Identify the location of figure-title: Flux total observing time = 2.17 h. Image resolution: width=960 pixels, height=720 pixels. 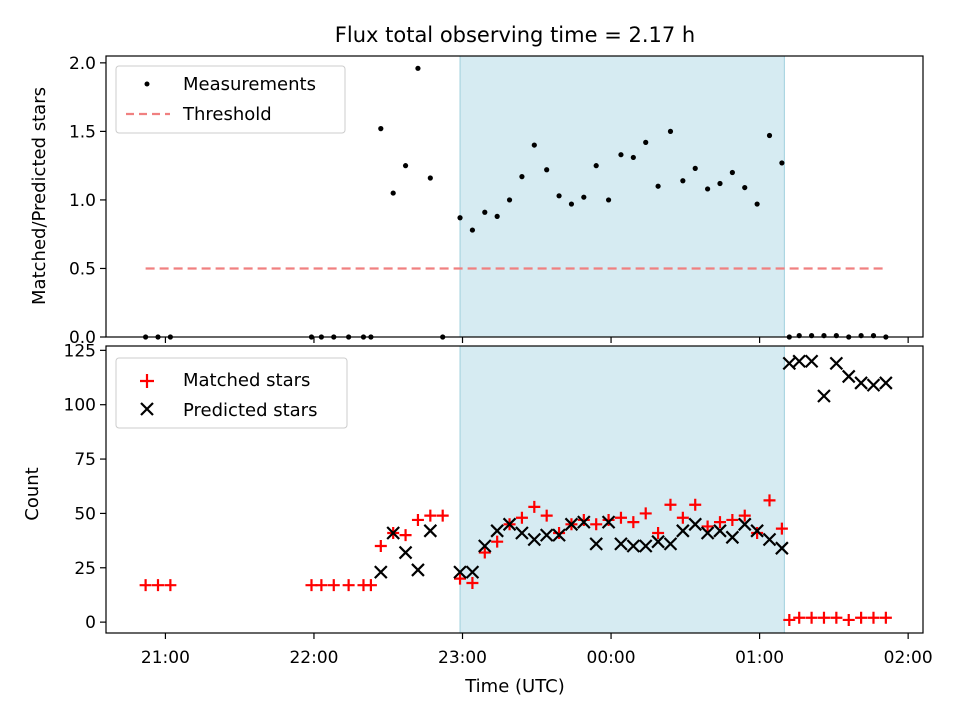
(515, 35).